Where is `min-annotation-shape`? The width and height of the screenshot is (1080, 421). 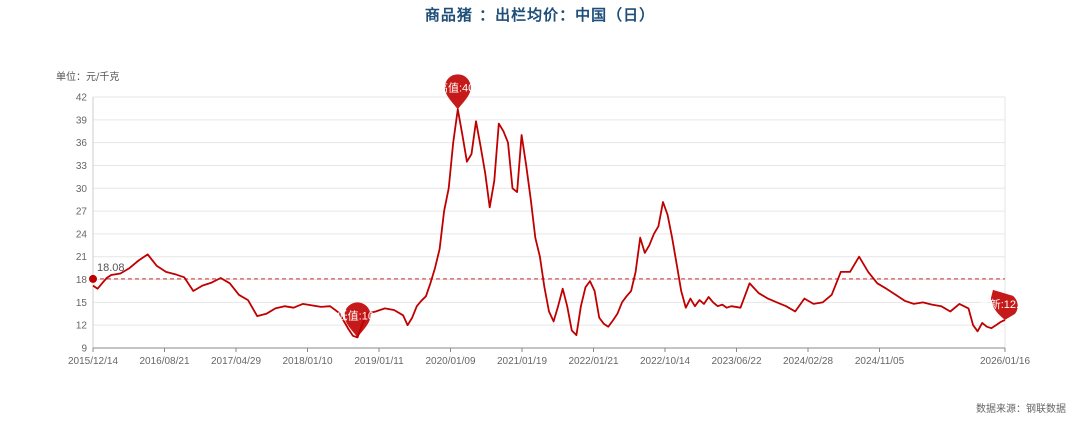 min-annotation-shape is located at coordinates (357, 320).